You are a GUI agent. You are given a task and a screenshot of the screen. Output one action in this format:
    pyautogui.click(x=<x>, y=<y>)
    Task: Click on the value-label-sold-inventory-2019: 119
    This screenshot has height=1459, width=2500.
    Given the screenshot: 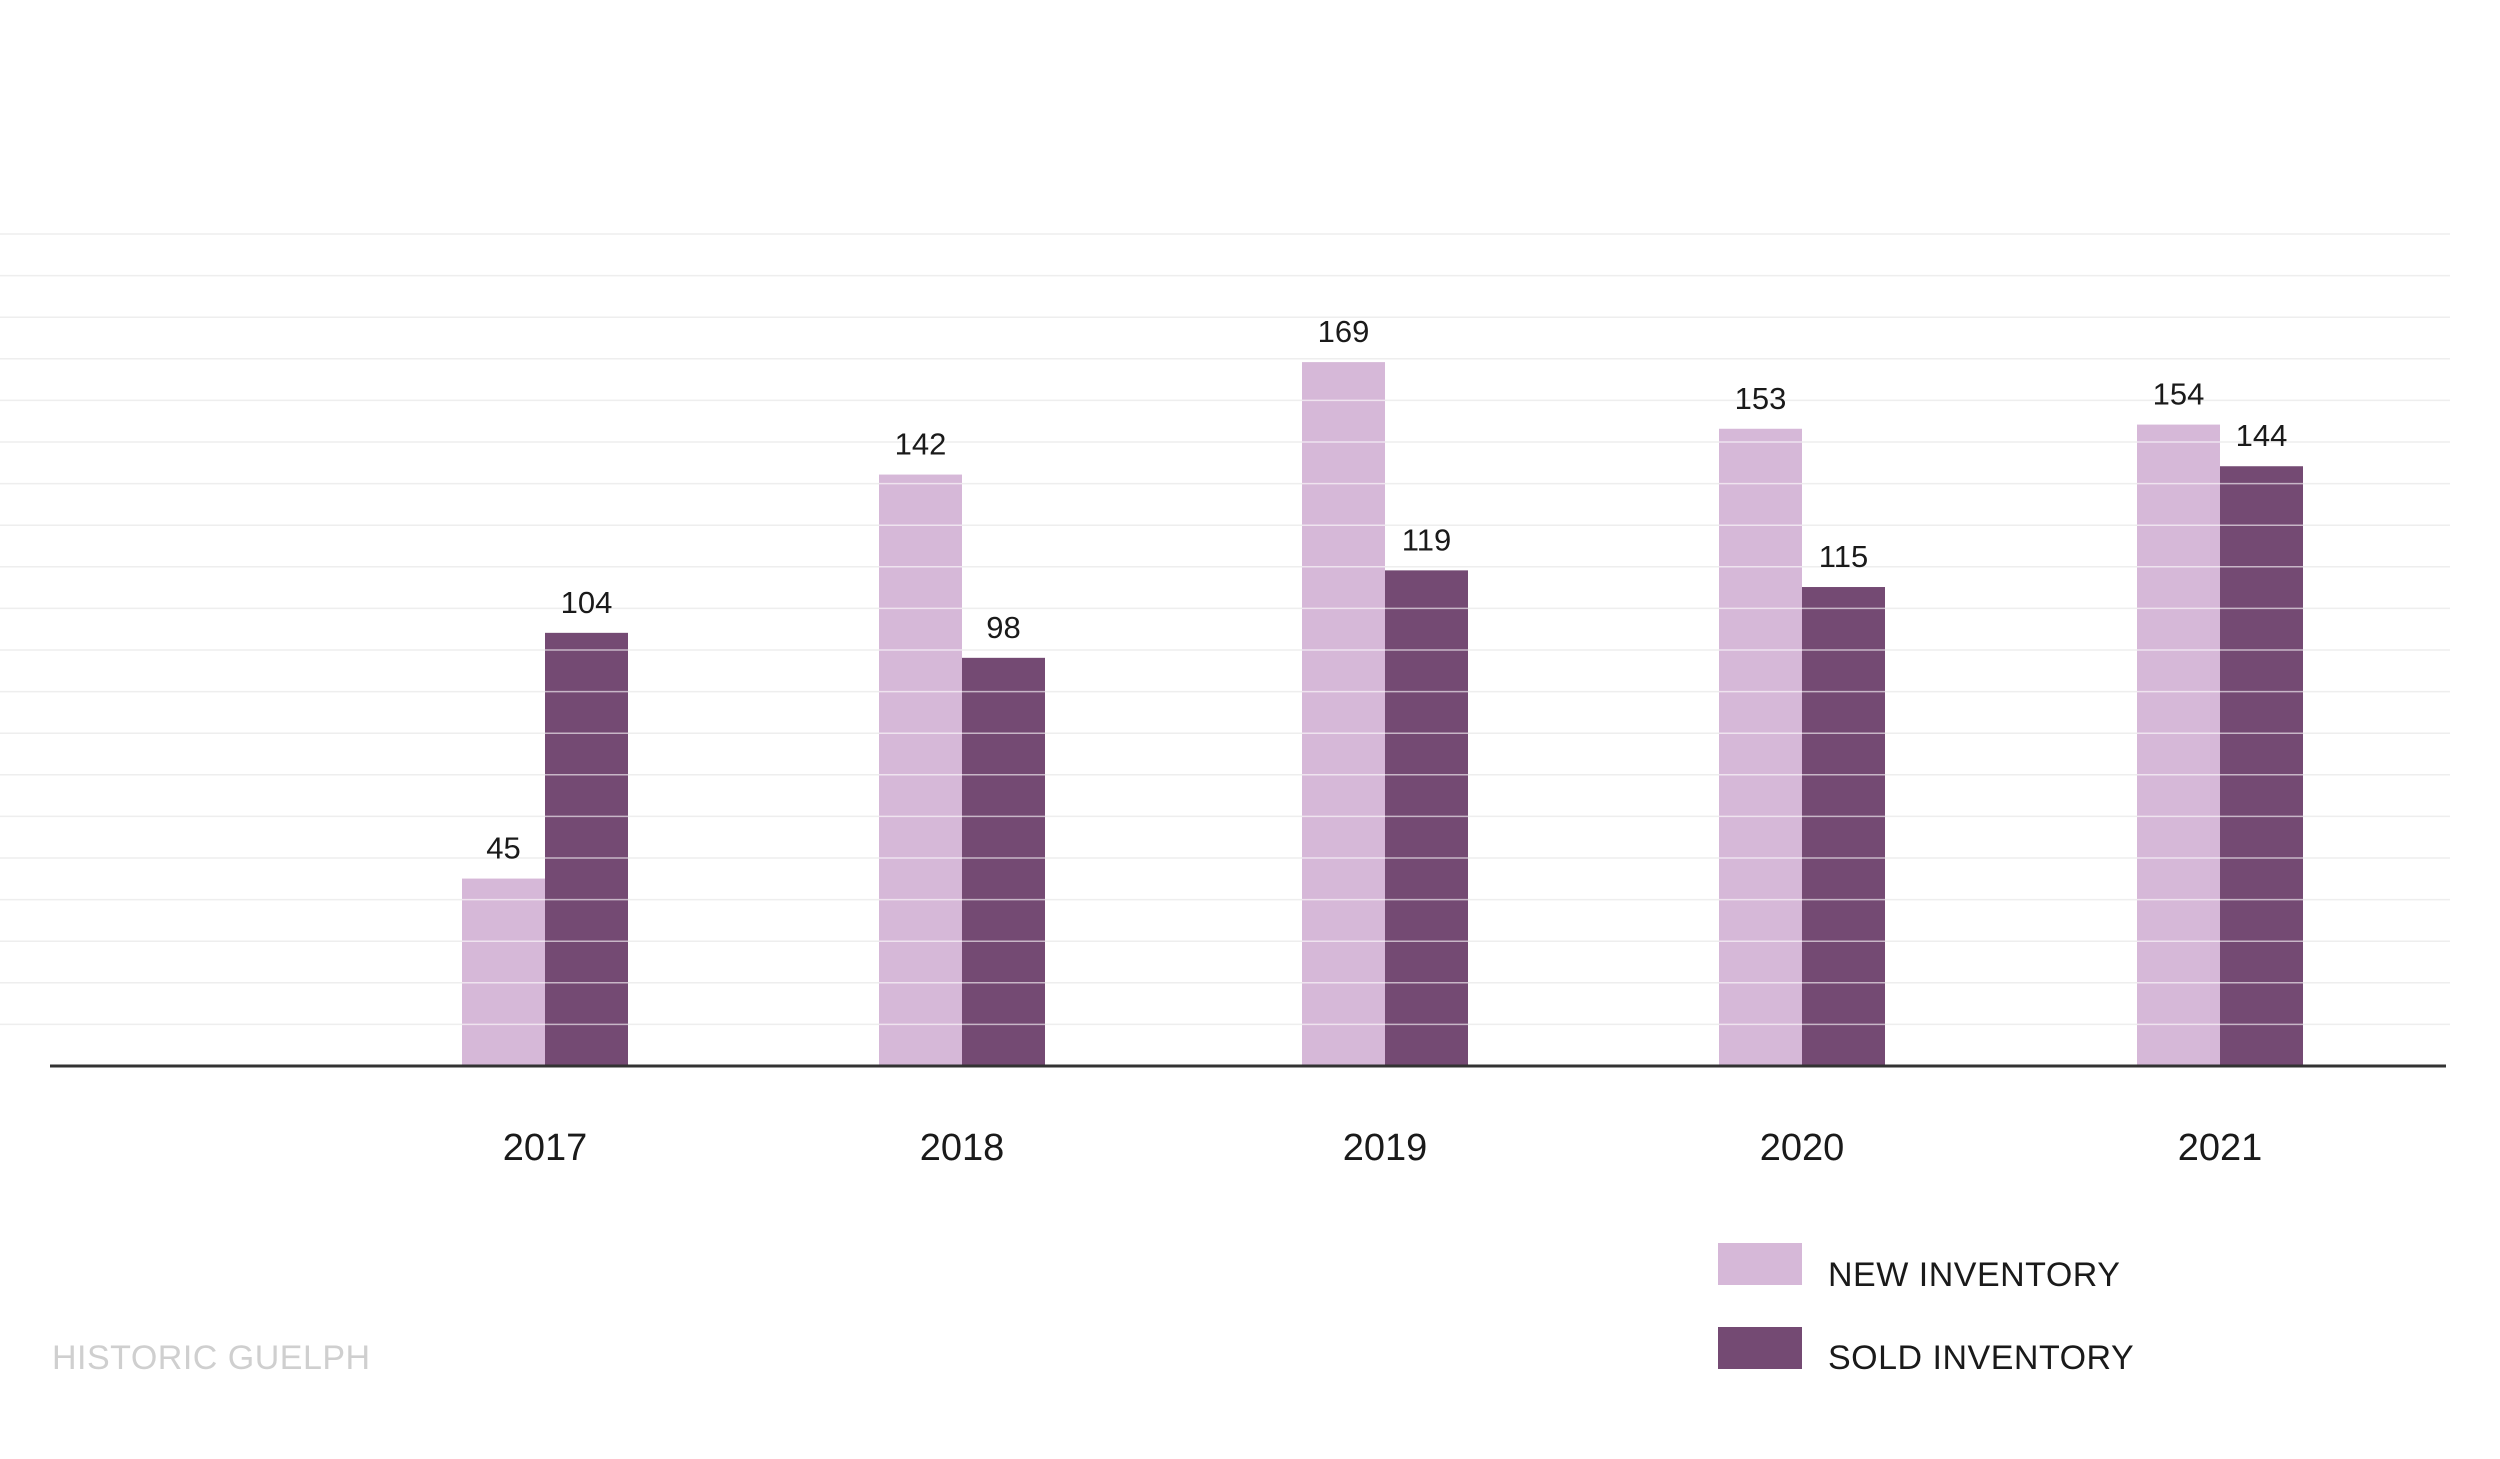 What is the action you would take?
    pyautogui.click(x=1426, y=539)
    